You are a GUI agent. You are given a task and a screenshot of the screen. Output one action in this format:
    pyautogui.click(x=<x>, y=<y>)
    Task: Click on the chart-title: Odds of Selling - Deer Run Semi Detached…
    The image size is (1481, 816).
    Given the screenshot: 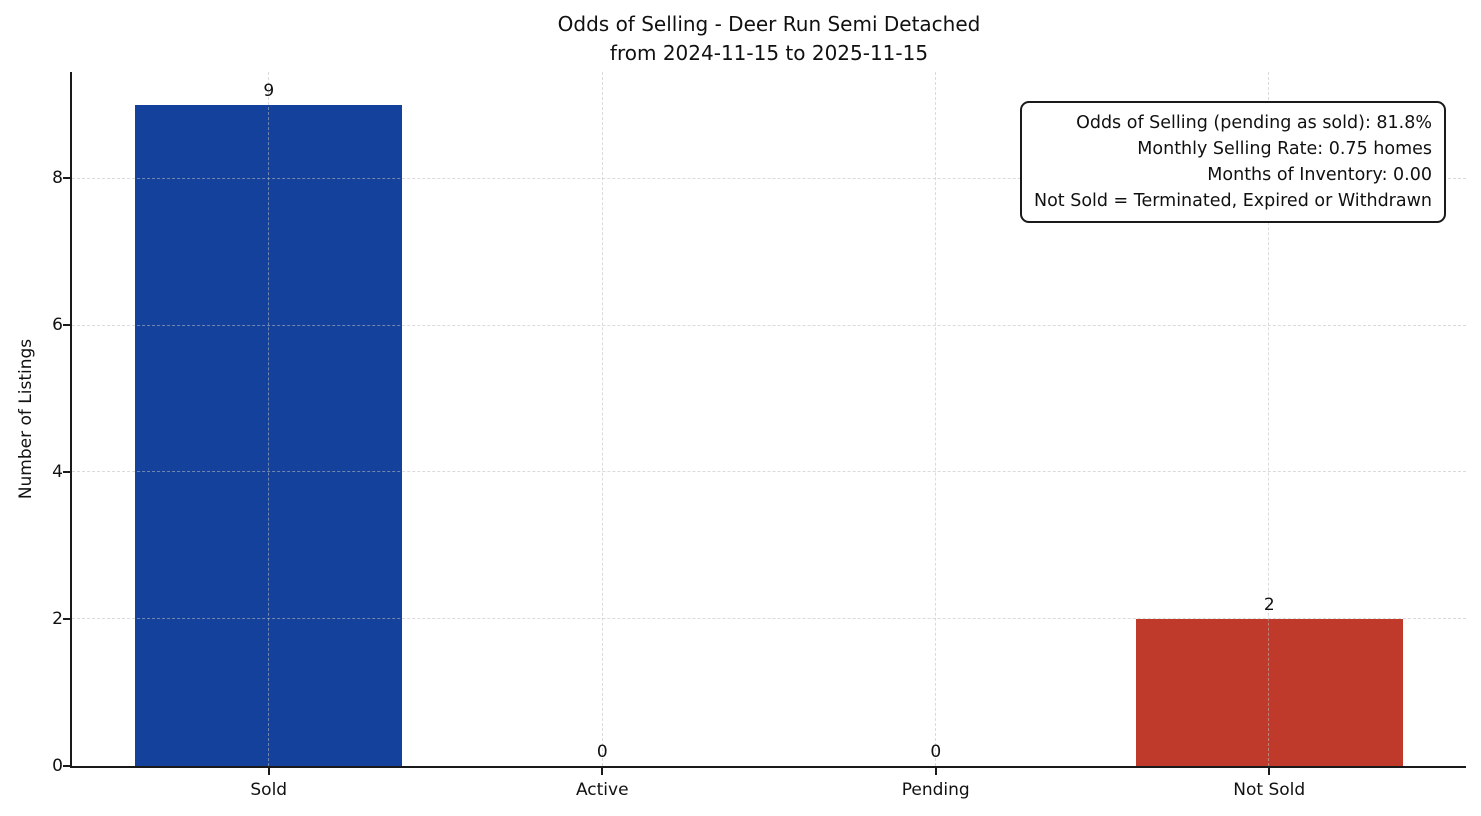 What is the action you would take?
    pyautogui.click(x=769, y=39)
    